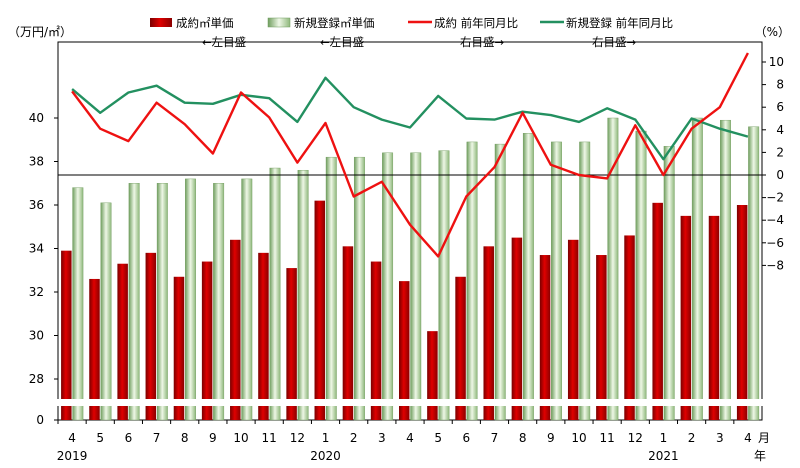 Image resolution: width=800 pixels, height=468 pixels. I want to click on left-tick-label: 40, so click(36, 118).